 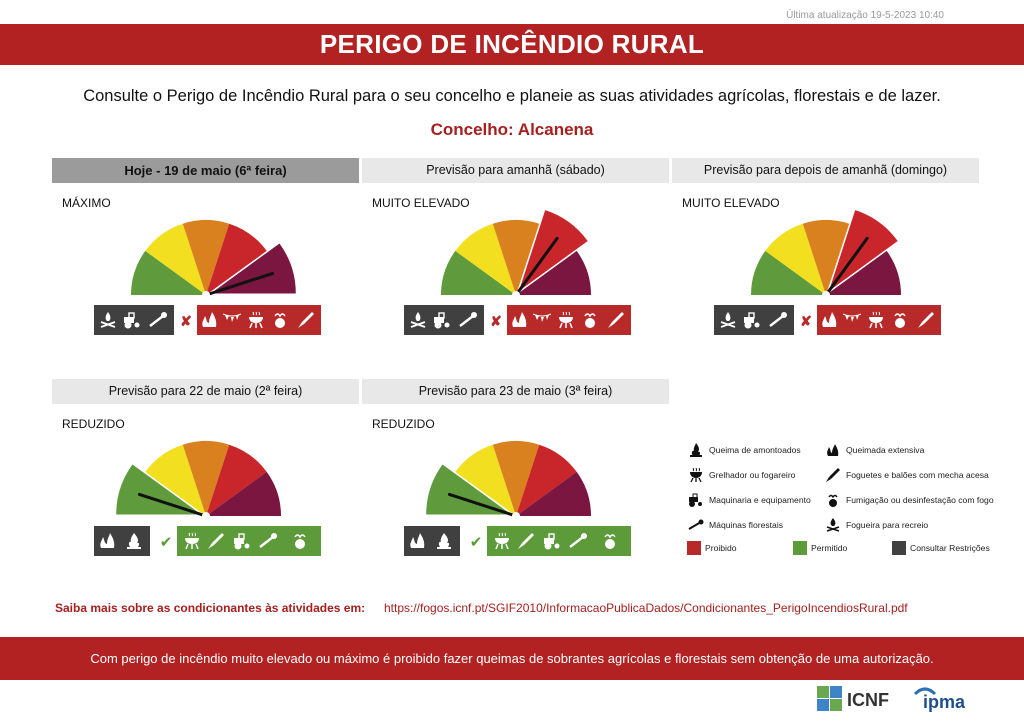 I want to click on allowed-swatch, so click(x=800, y=548).